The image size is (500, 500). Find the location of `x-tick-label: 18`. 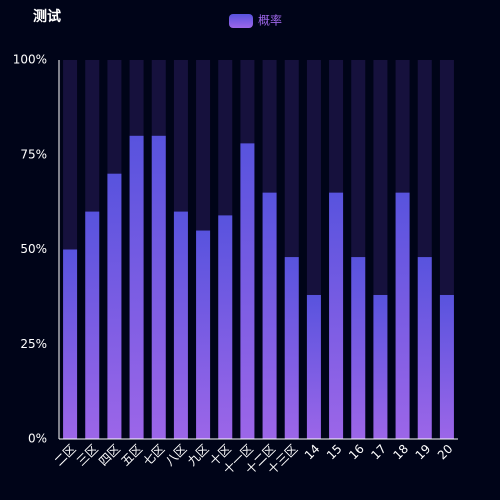

x-tick-label: 18 is located at coordinates (400, 452).